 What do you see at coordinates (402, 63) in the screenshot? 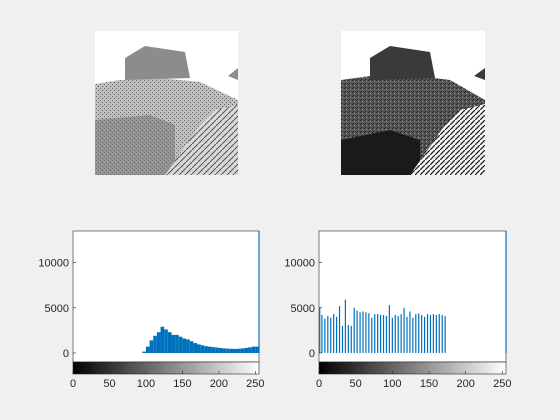
I see `equalized-image-tower` at bounding box center [402, 63].